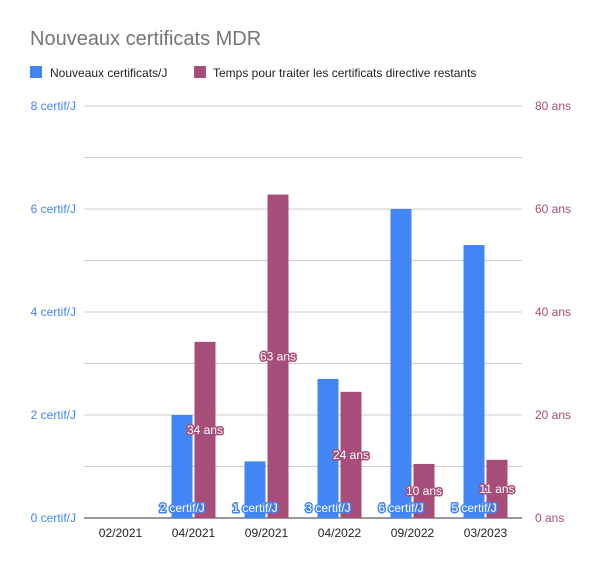 Image resolution: width=601 pixels, height=566 pixels. I want to click on y-left-tick-label: 0 certif/J, so click(53, 518).